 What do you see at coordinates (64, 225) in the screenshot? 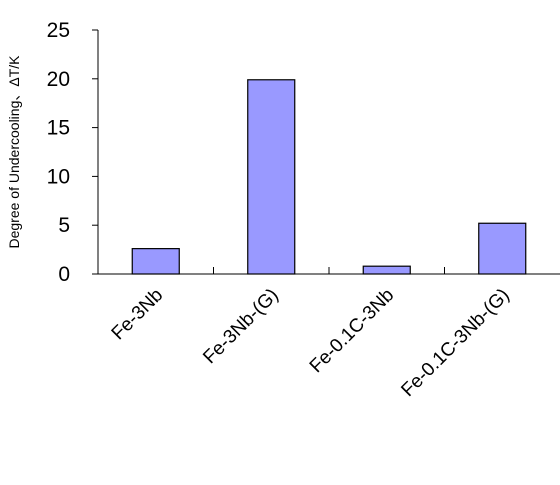
I see `y-tick-label-5: 5` at bounding box center [64, 225].